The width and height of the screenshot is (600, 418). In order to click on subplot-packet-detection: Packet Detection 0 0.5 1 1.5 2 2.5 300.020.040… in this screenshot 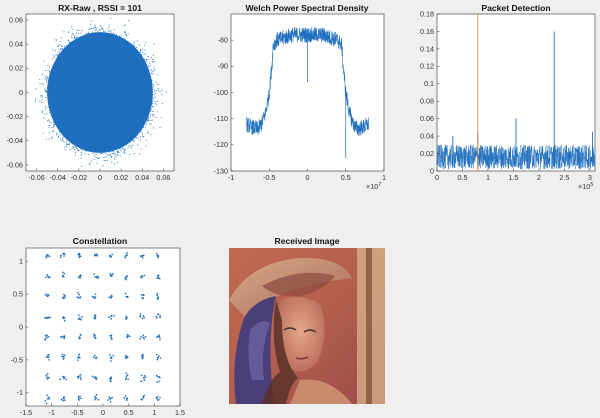, I will do `click(508, 97)`.